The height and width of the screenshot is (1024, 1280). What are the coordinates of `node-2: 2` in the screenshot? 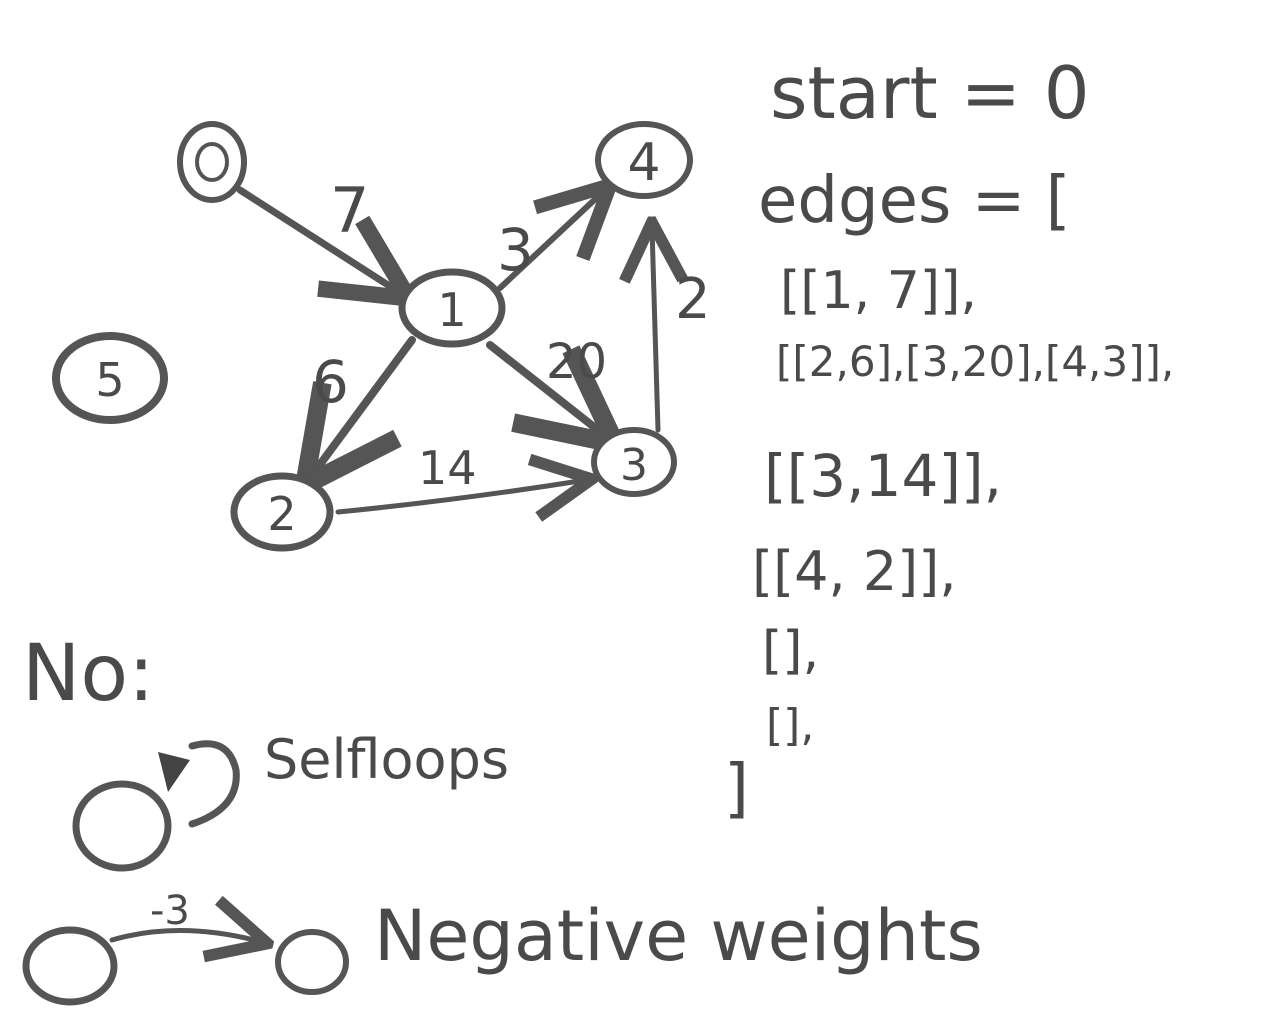 It's located at (282, 512).